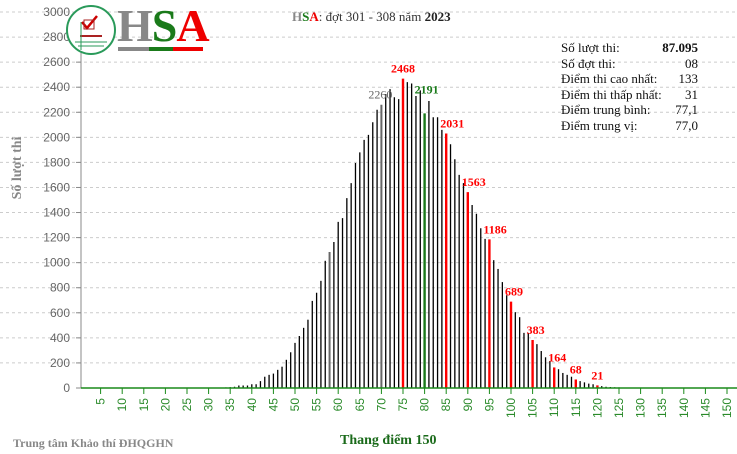 The height and width of the screenshot is (454, 737). Describe the element at coordinates (93, 443) in the screenshot. I see `footer-credit: Trung tâm Khảo thí ĐHQGHN` at that location.